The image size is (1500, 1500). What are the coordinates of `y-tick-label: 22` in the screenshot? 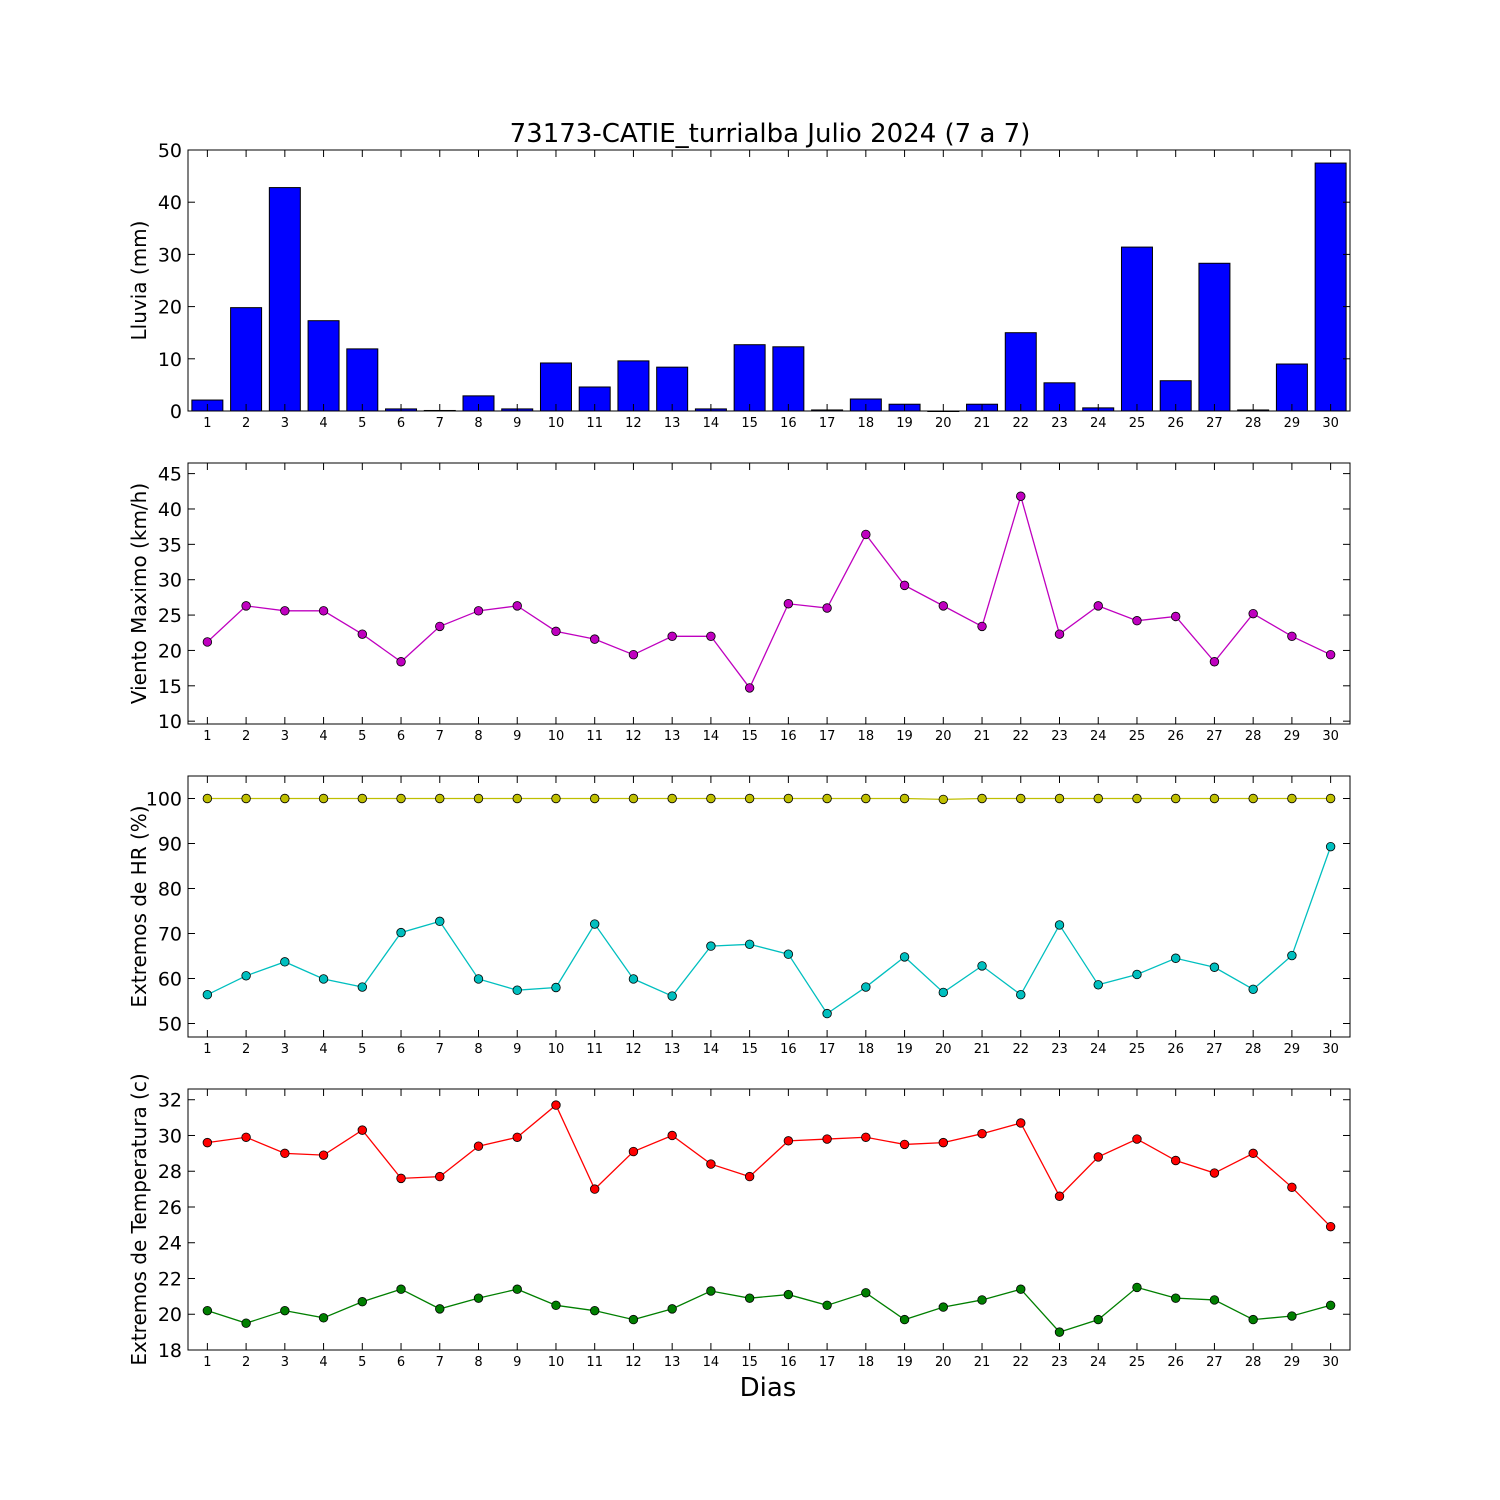 It's located at (170, 1279).